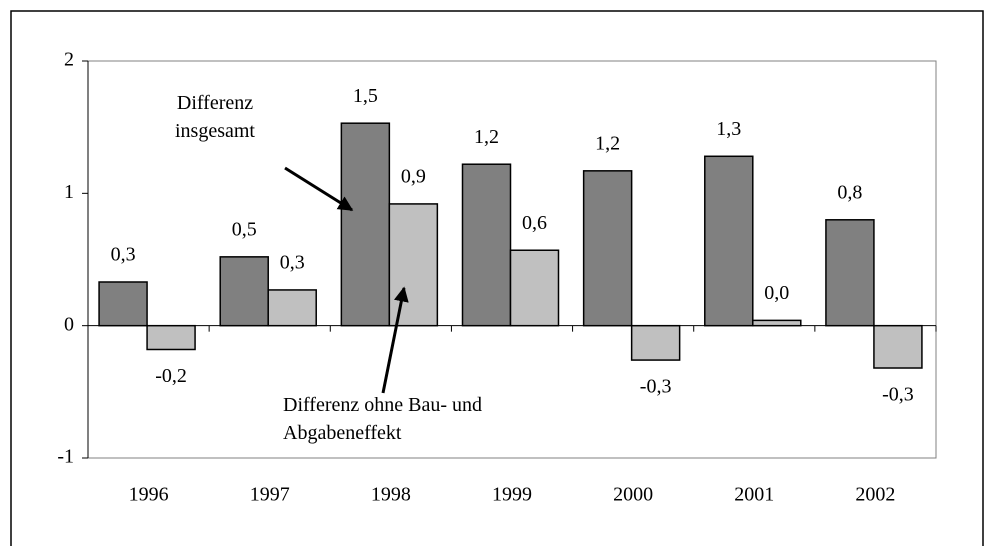 This screenshot has width=994, height=546. I want to click on x-tick-label: 1996, so click(149, 495).